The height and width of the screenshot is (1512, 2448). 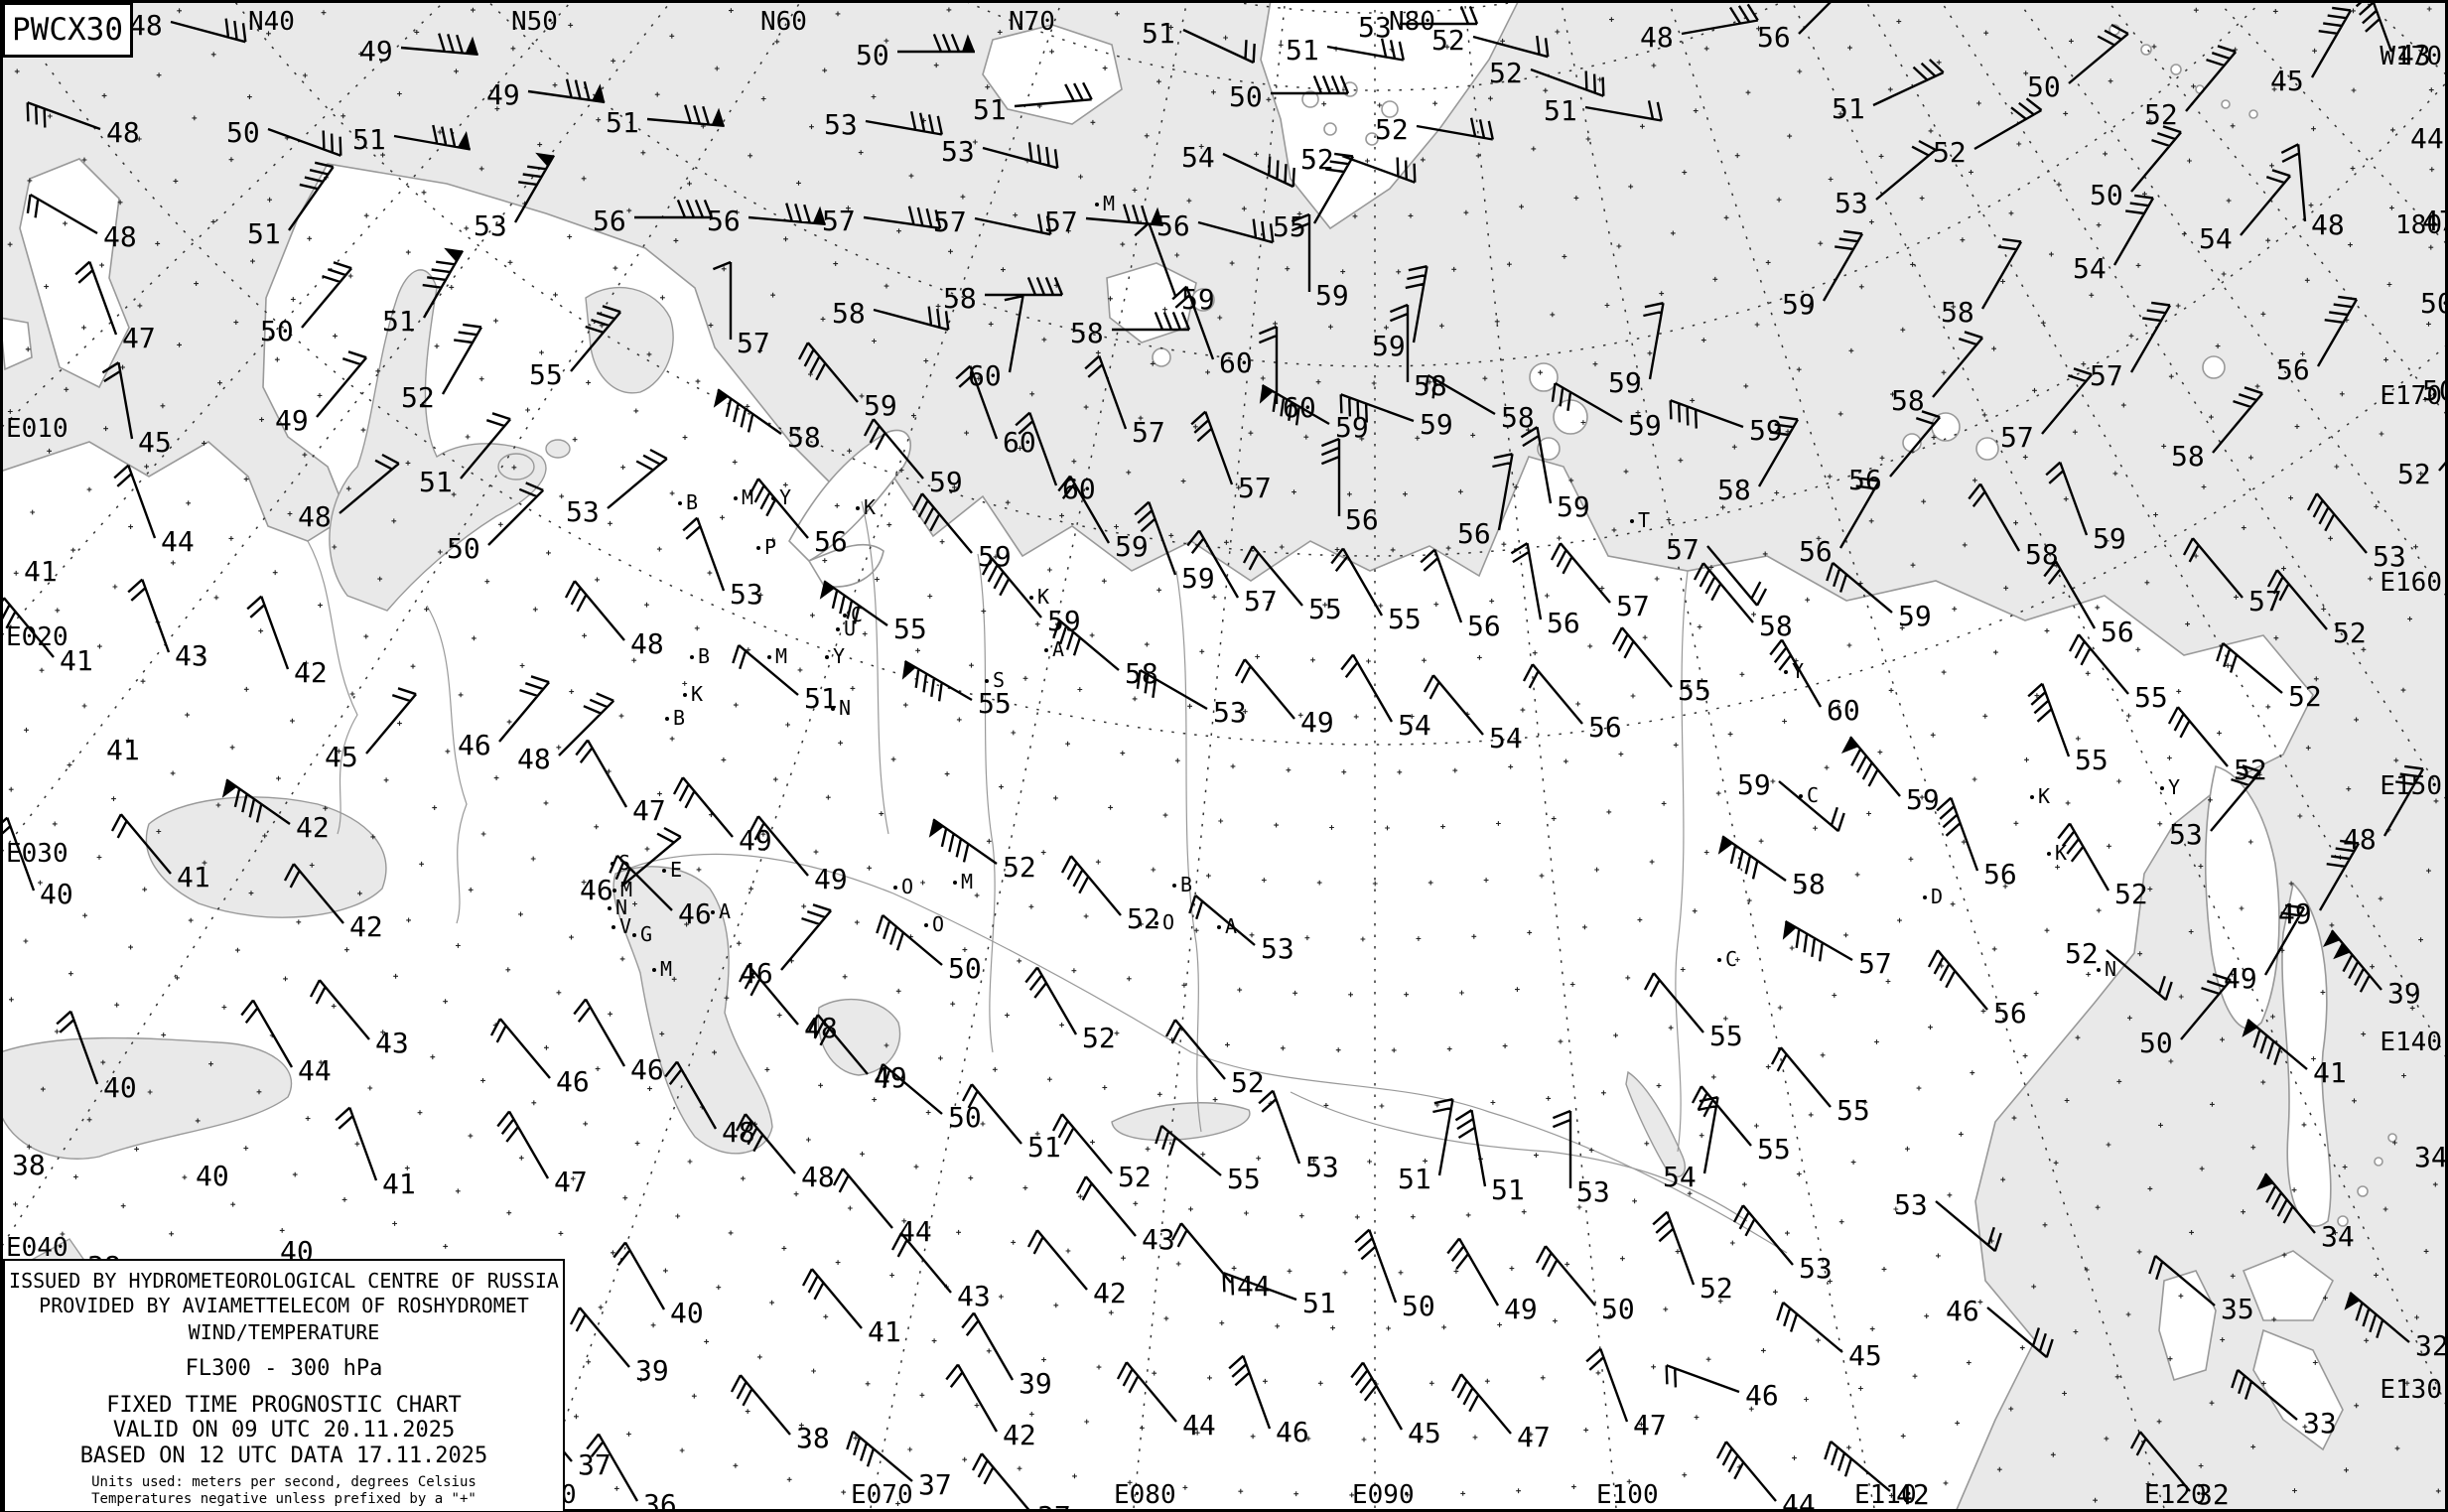 I want to click on graticule-label-bottom: E110, so click(x=1885, y=1495).